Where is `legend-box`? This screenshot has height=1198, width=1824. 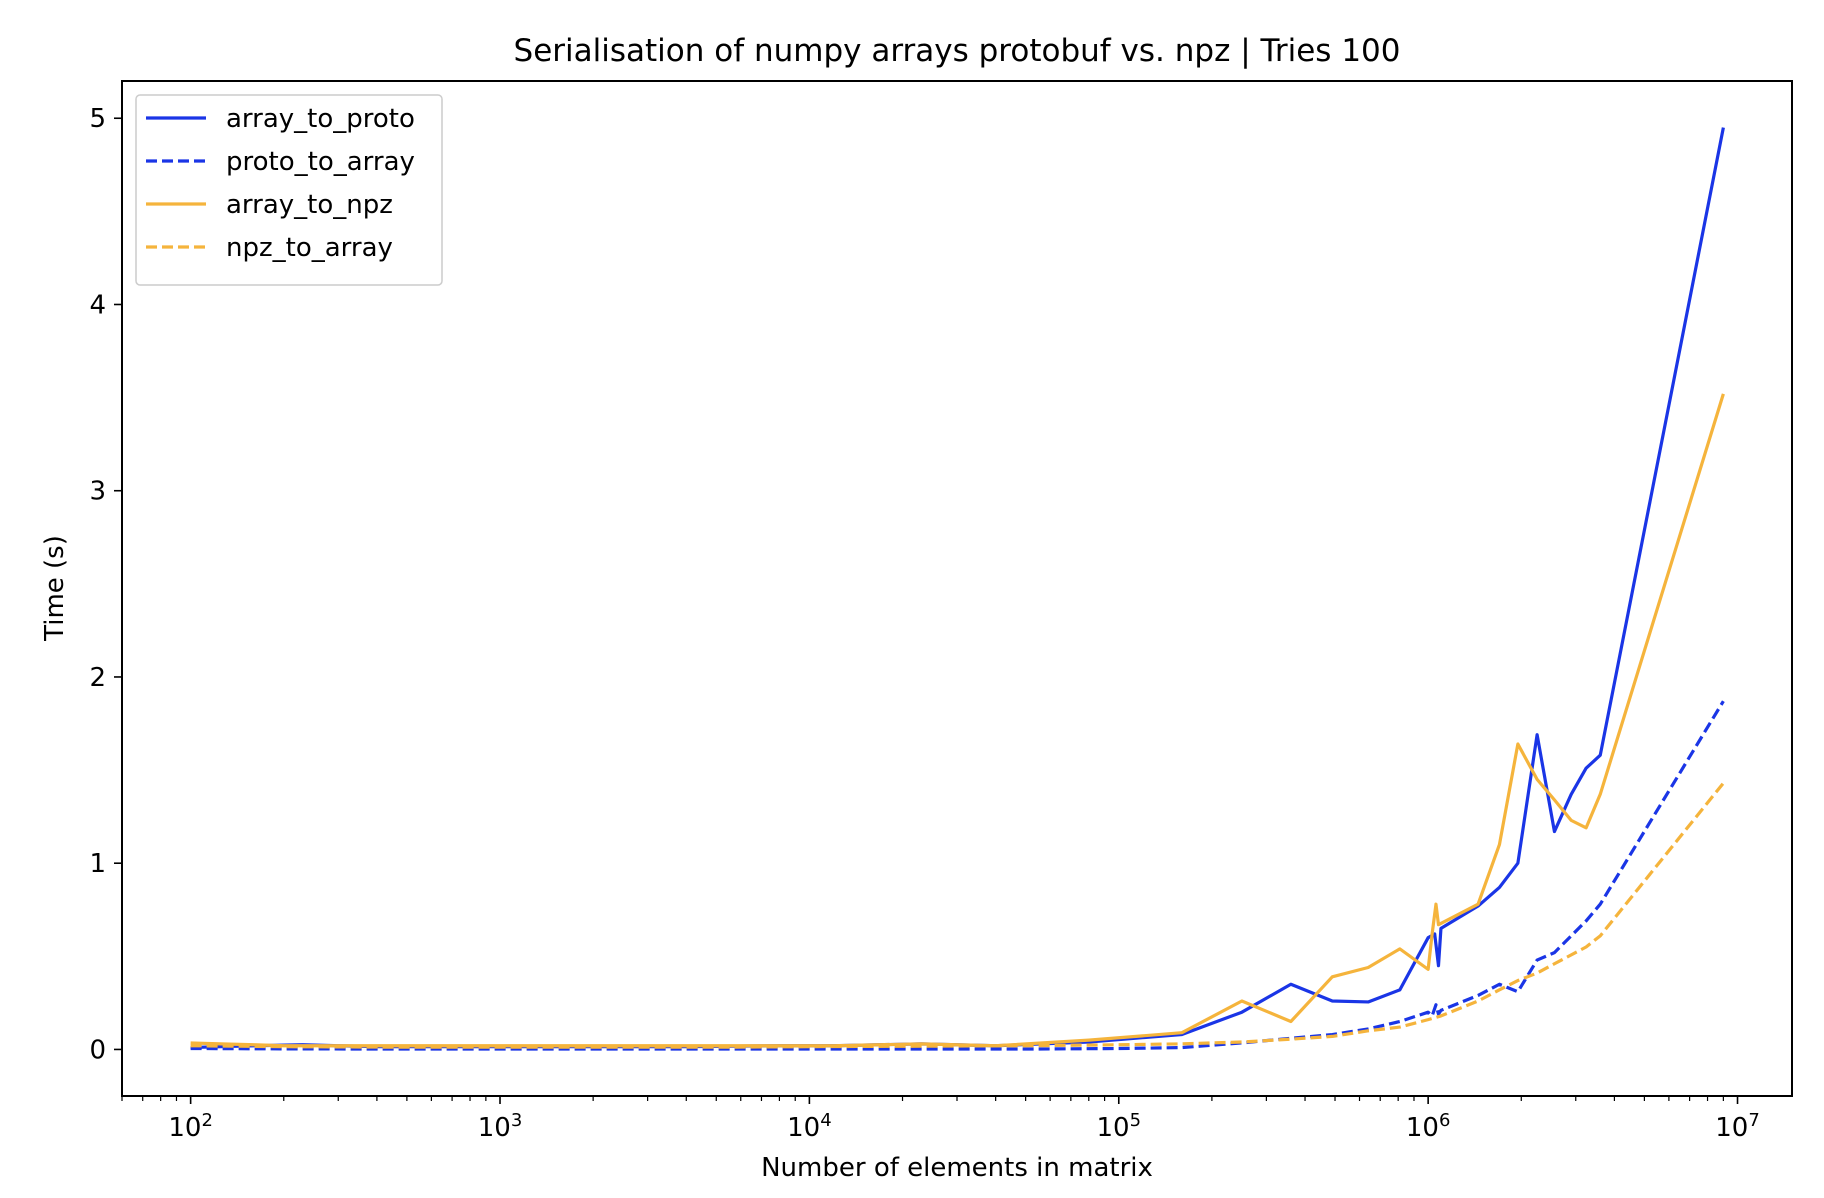 legend-box is located at coordinates (289, 190).